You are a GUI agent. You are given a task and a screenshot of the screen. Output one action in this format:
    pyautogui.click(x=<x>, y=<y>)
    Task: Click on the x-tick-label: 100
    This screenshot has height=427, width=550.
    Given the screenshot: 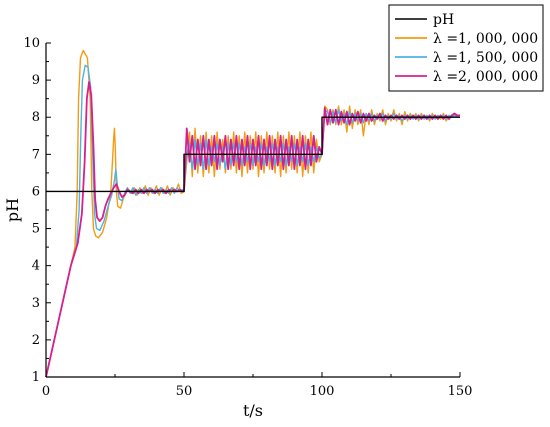 What is the action you would take?
    pyautogui.click(x=322, y=391)
    